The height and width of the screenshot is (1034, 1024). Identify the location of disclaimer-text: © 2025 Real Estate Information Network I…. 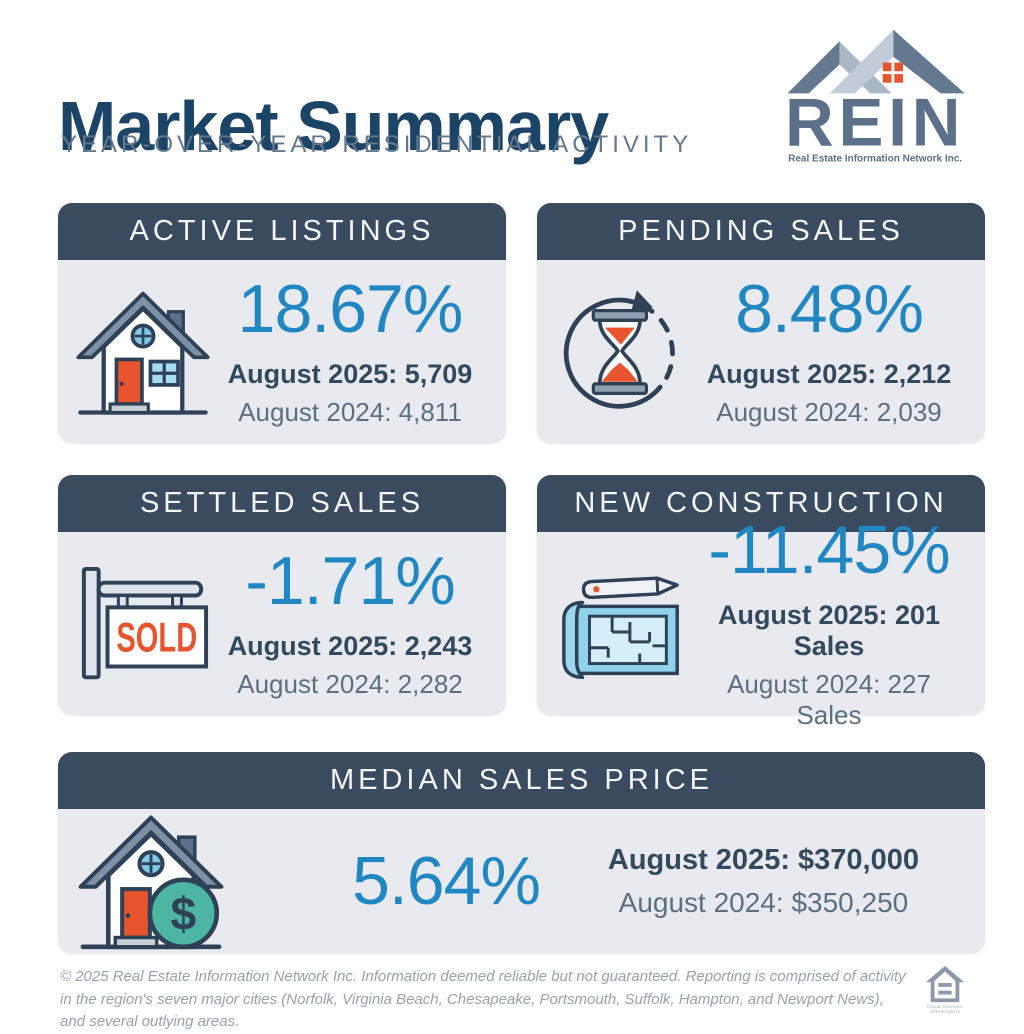
(483, 999).